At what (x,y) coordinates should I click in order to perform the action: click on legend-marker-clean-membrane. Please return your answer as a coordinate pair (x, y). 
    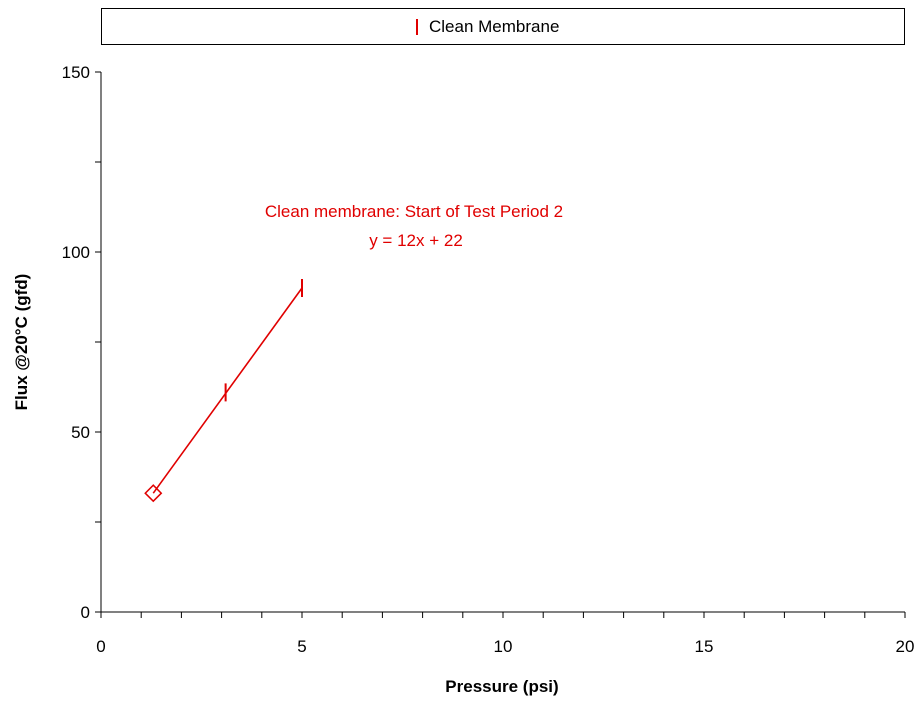
    Looking at the image, I should click on (417, 27).